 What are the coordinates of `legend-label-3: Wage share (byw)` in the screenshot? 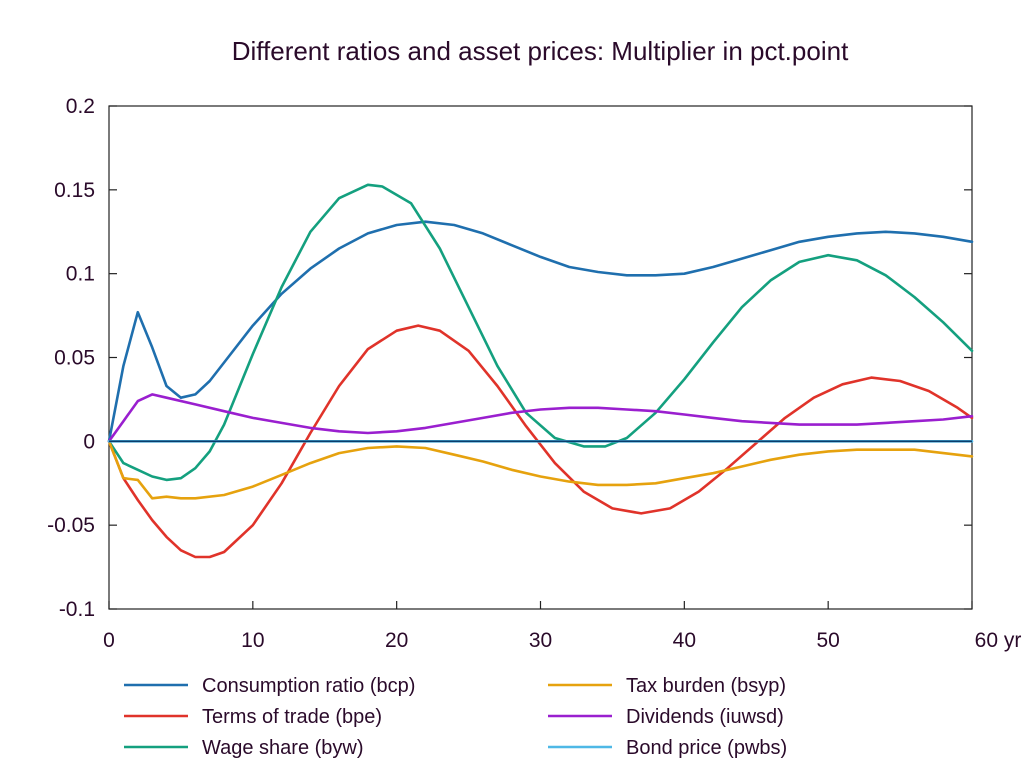 It's located at (283, 748).